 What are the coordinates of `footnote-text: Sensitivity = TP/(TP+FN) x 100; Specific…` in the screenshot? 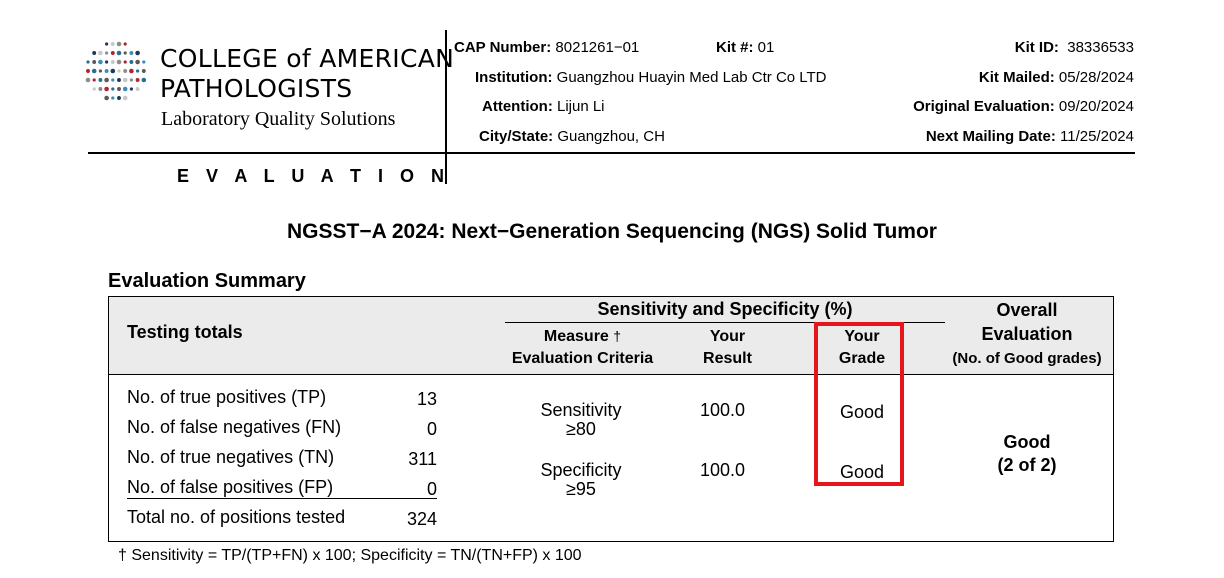 It's located at (356, 555).